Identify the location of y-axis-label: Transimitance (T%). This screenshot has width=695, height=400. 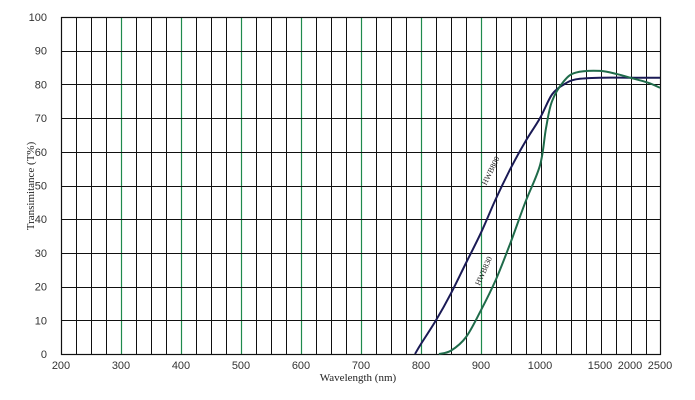
(31, 185).